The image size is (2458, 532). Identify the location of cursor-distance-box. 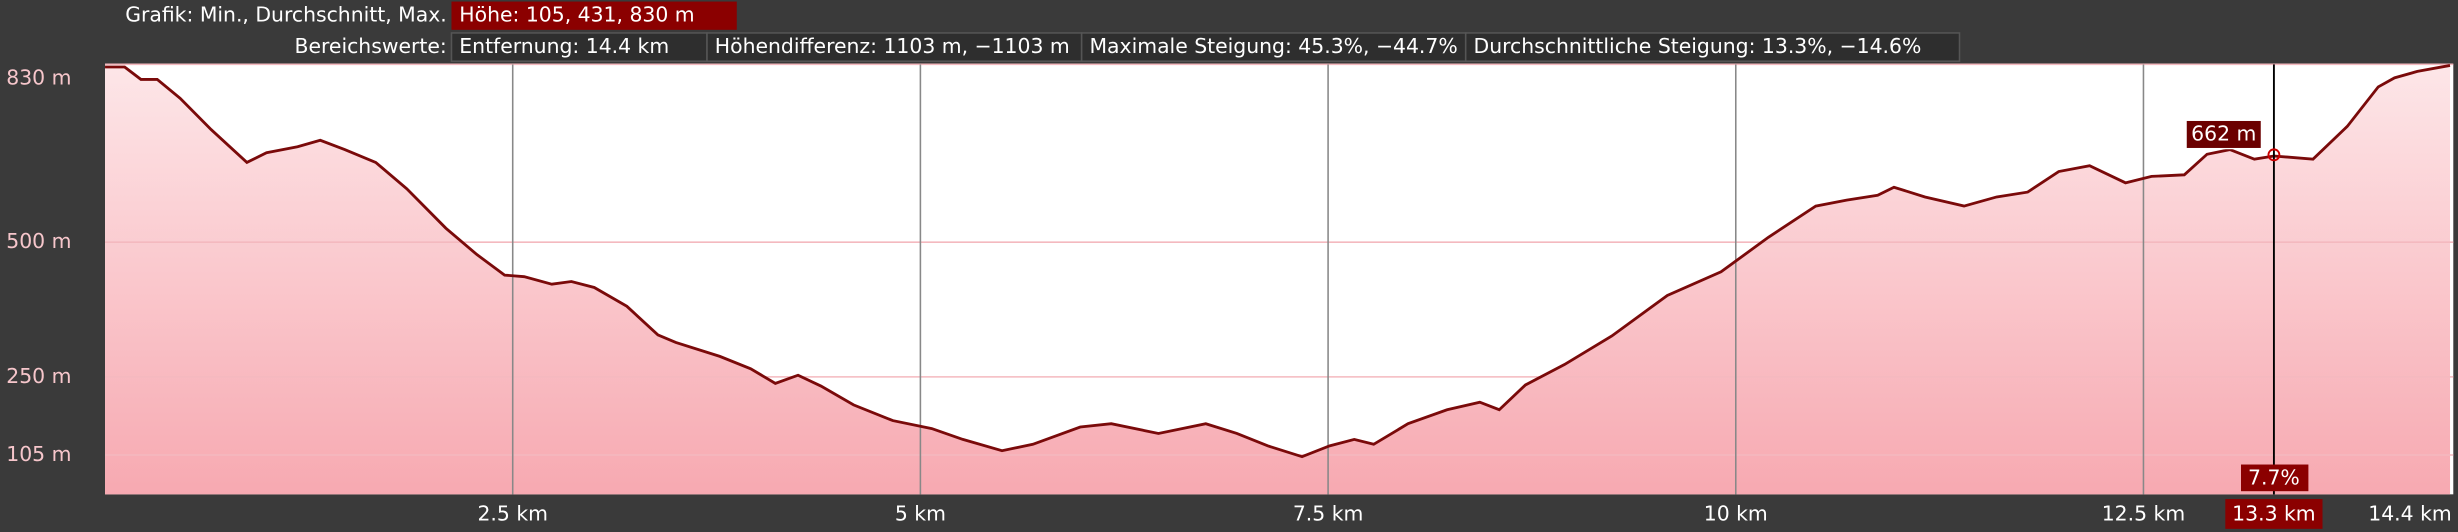
(2274, 514).